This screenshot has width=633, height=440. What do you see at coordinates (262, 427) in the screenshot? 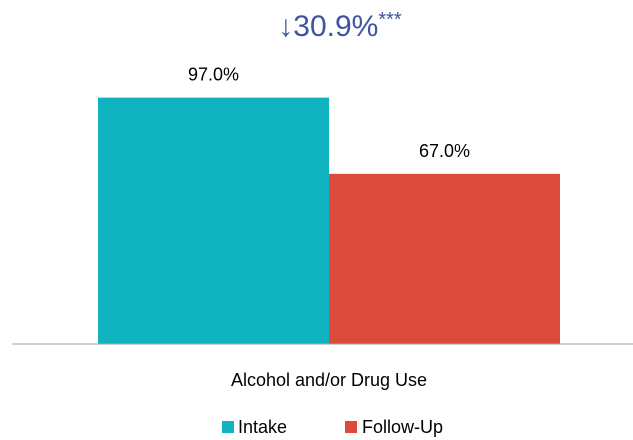
I see `legend-label-intake: Intake` at bounding box center [262, 427].